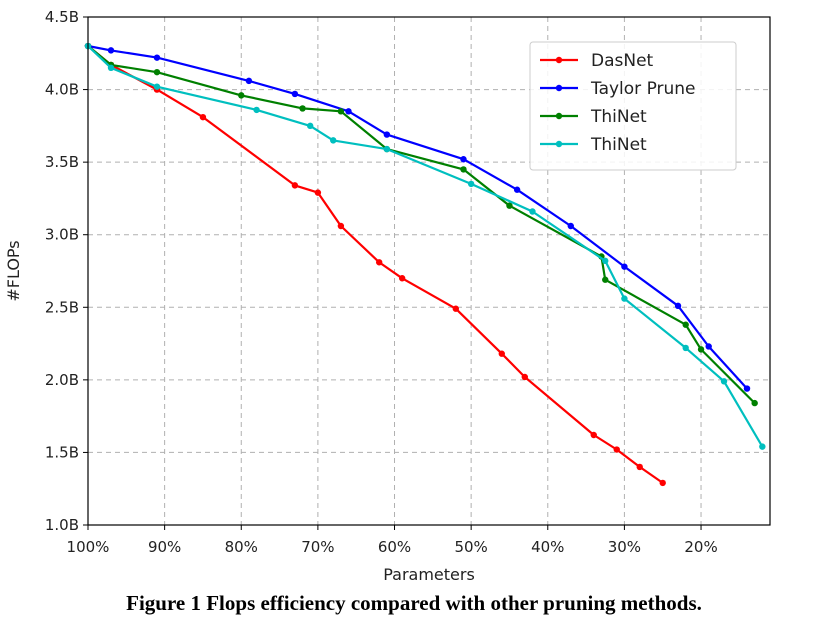 The width and height of the screenshot is (828, 630). I want to click on legend-label: Taylor Prune, so click(643, 89).